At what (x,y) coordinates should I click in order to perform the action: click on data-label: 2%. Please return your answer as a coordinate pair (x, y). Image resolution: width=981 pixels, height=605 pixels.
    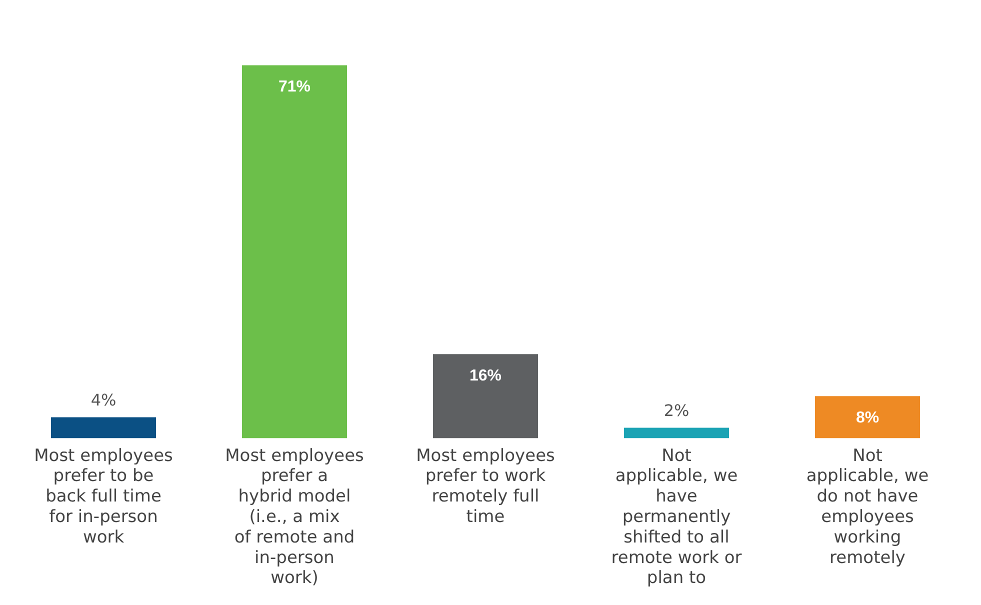
    Looking at the image, I should click on (677, 410).